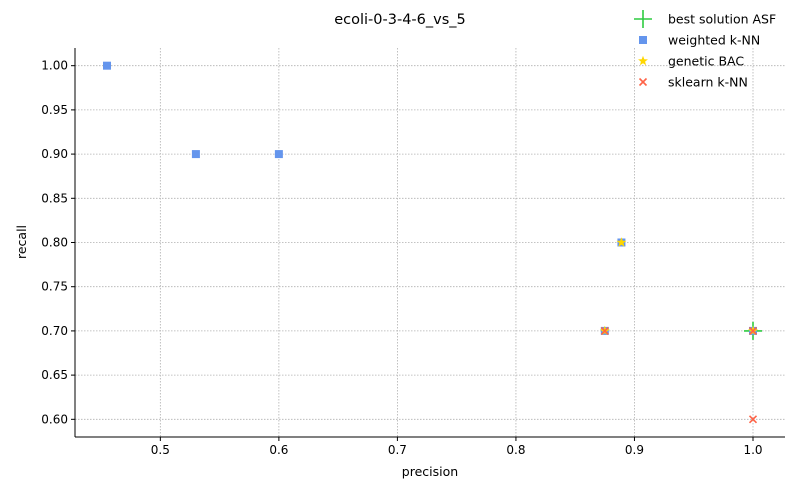 This screenshot has height=494, width=800. What do you see at coordinates (457, 447) in the screenshot?
I see `x-ticks: 0.5 0.6 0.7 0.8 0.9 1.0` at bounding box center [457, 447].